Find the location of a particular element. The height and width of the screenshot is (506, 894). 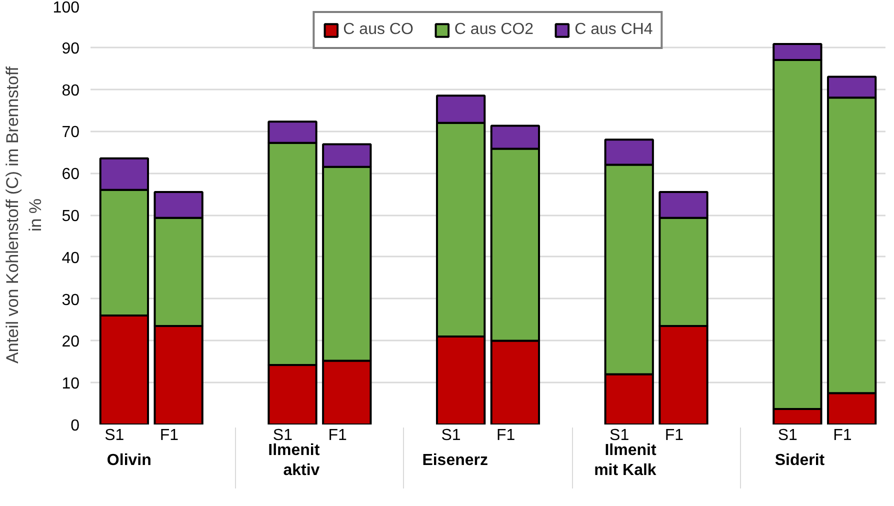

y-tick-label: 50 is located at coordinates (71, 216).